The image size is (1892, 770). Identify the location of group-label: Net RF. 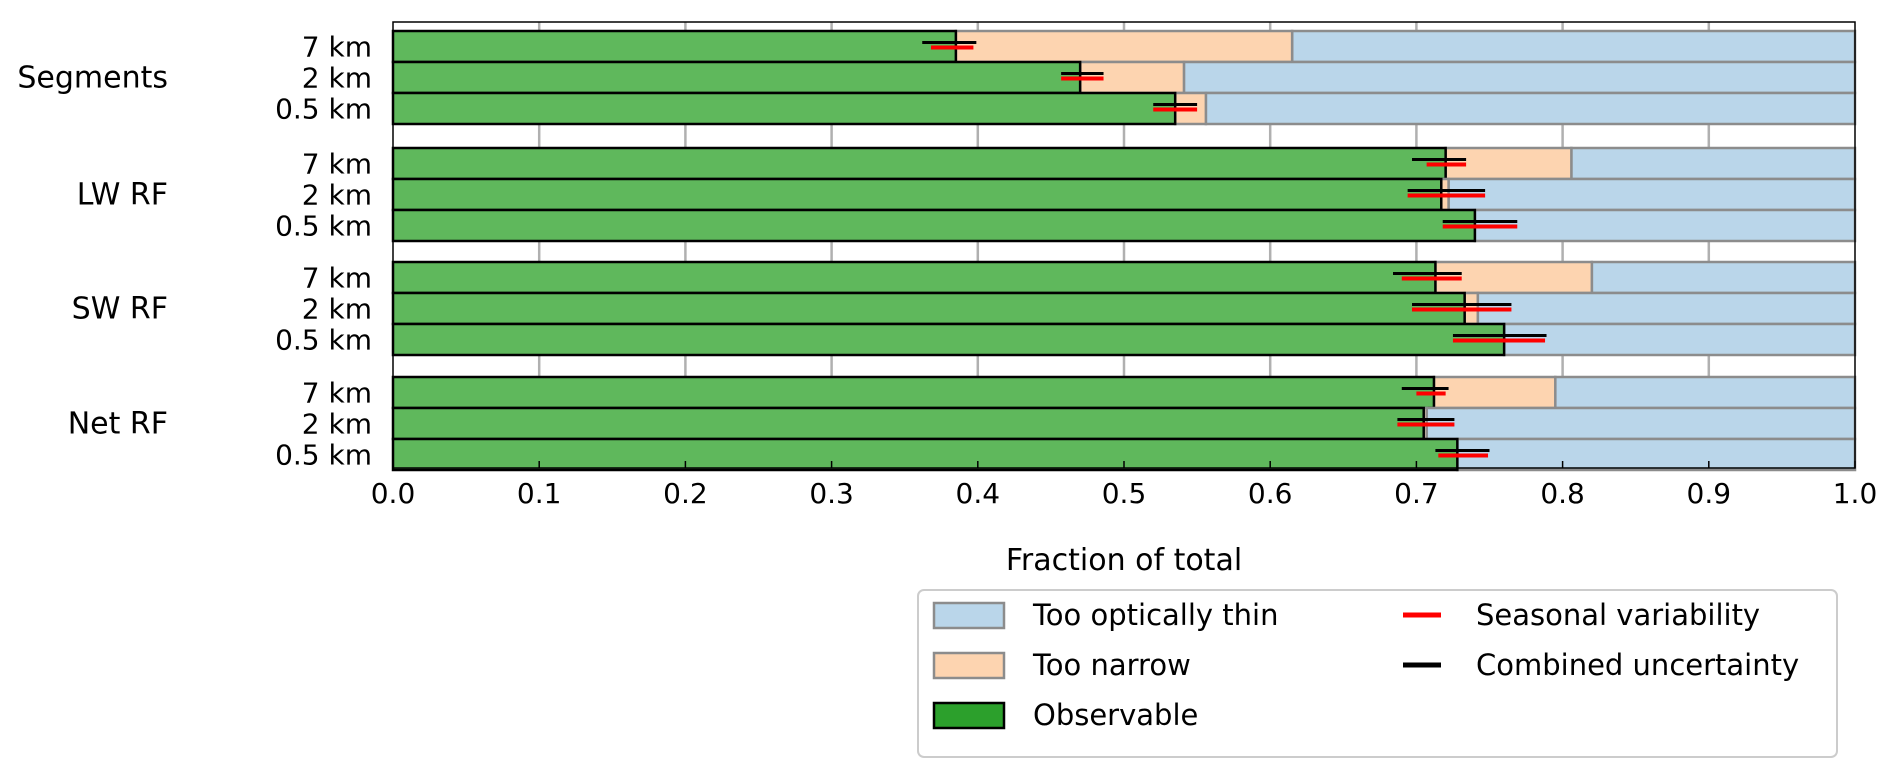
(118, 424).